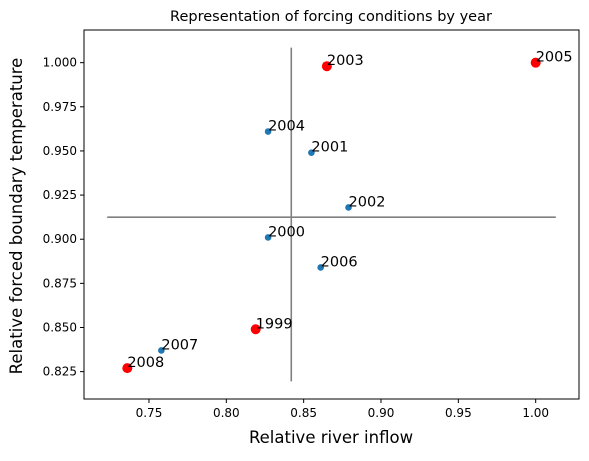 The image size is (589, 461). Describe the element at coordinates (326, 66) in the screenshot. I see `data-point-2003` at that location.